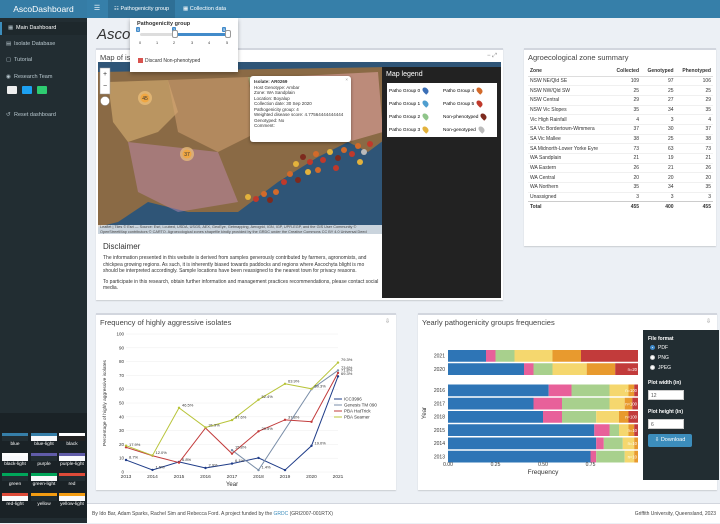 This screenshot has width=720, height=524. I want to click on data-label: 1.5%, so click(161, 466).